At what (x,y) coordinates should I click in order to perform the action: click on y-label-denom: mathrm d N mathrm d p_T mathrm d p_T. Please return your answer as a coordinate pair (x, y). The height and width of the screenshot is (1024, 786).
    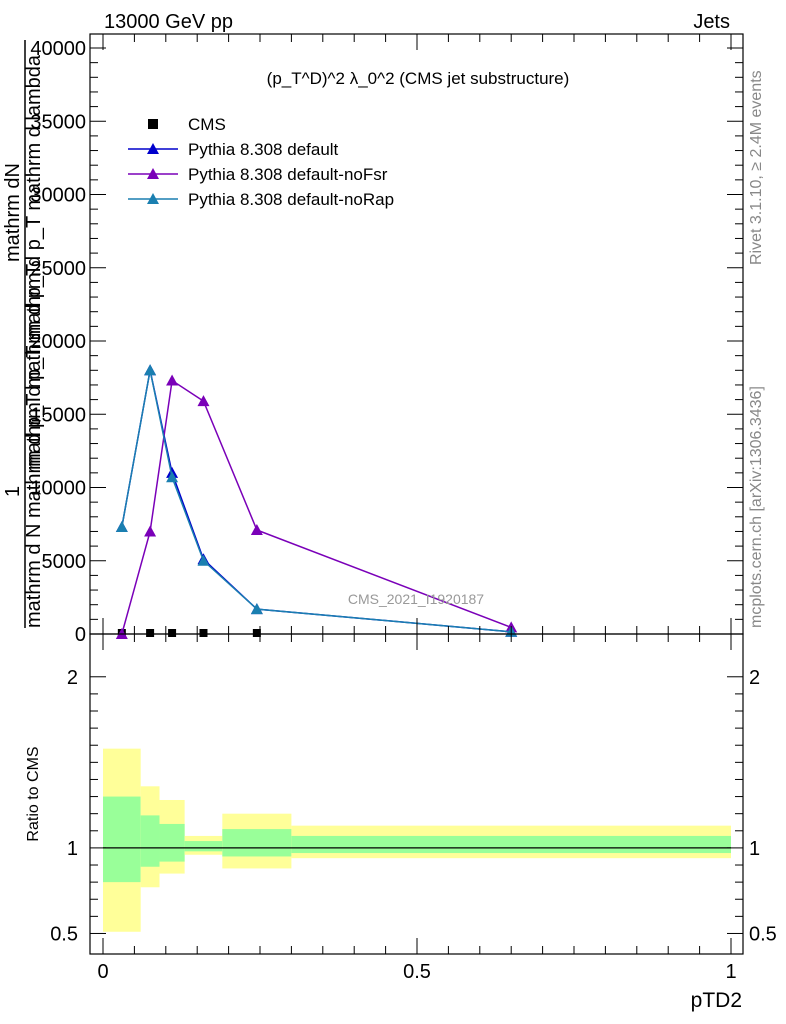
    Looking at the image, I should click on (34, 446).